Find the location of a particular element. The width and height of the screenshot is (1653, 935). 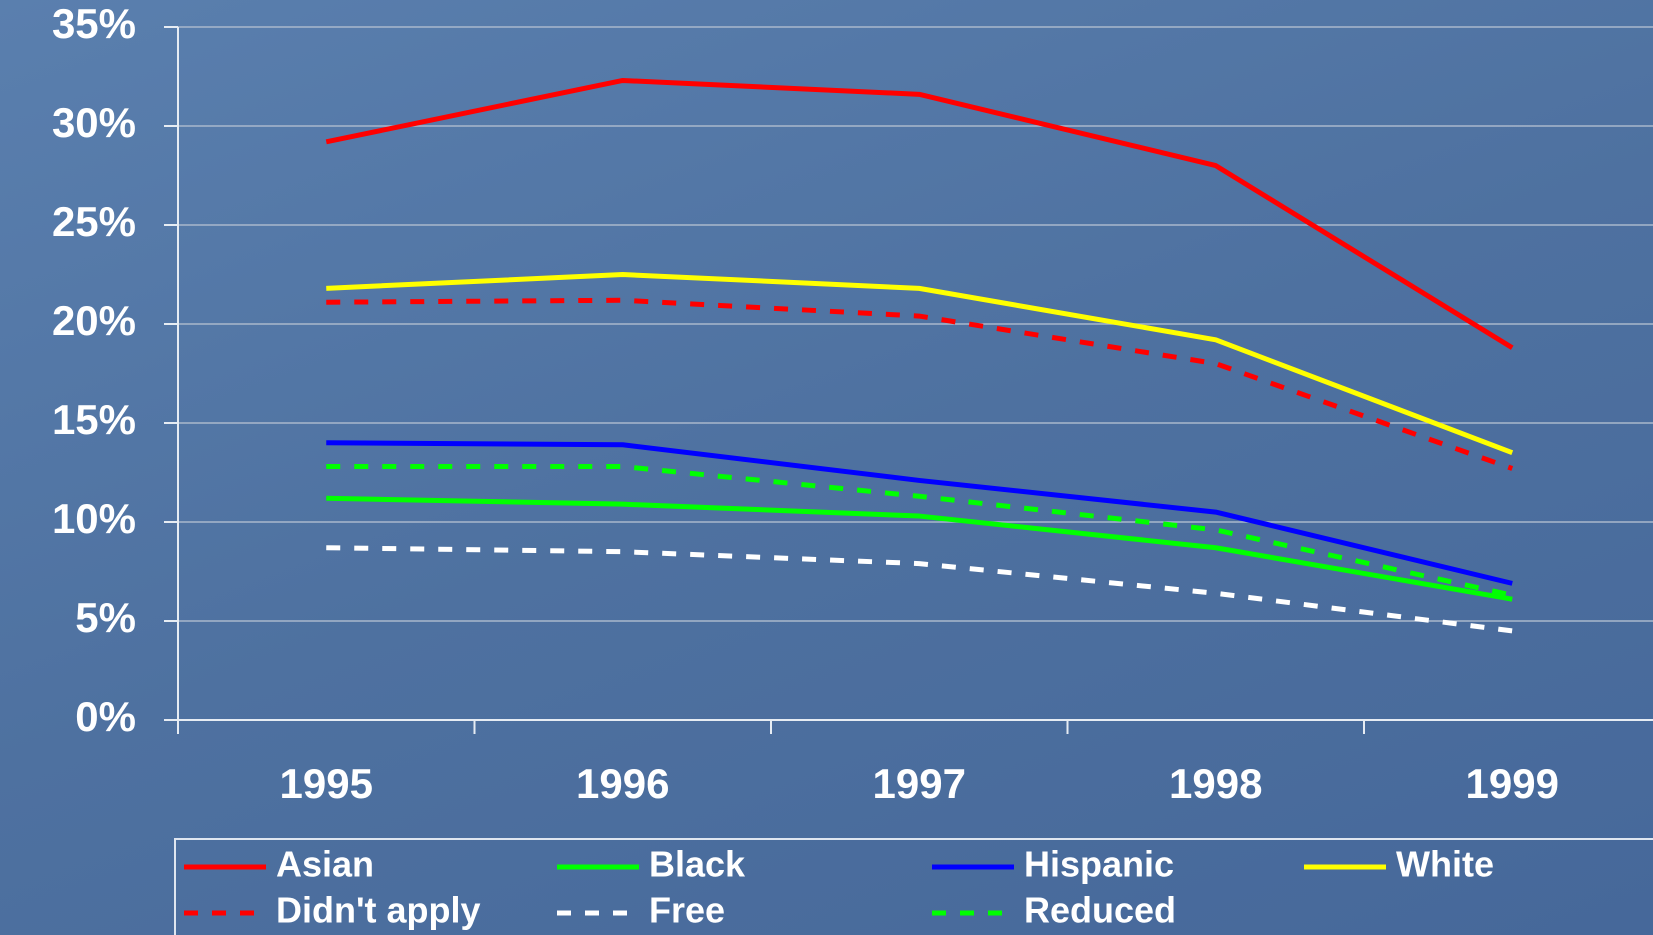

legend-label: Black is located at coordinates (697, 864).